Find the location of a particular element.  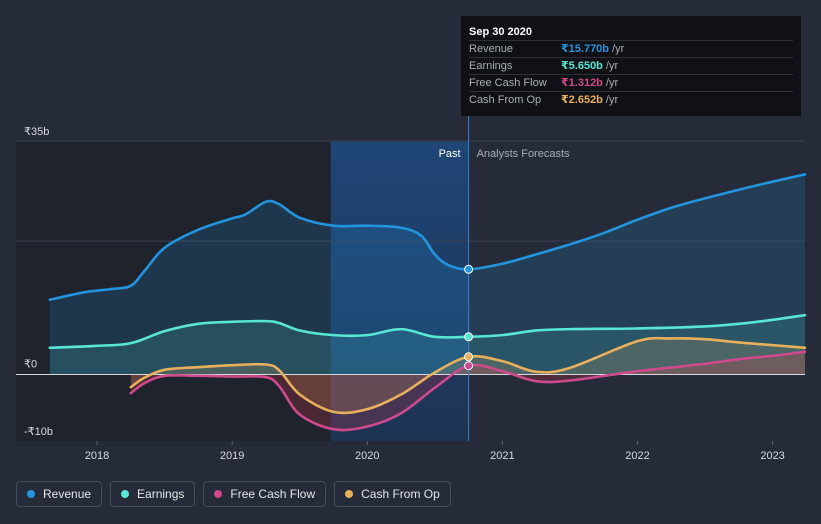

legend-item-cash-from-op: Cash From Op is located at coordinates (392, 494).